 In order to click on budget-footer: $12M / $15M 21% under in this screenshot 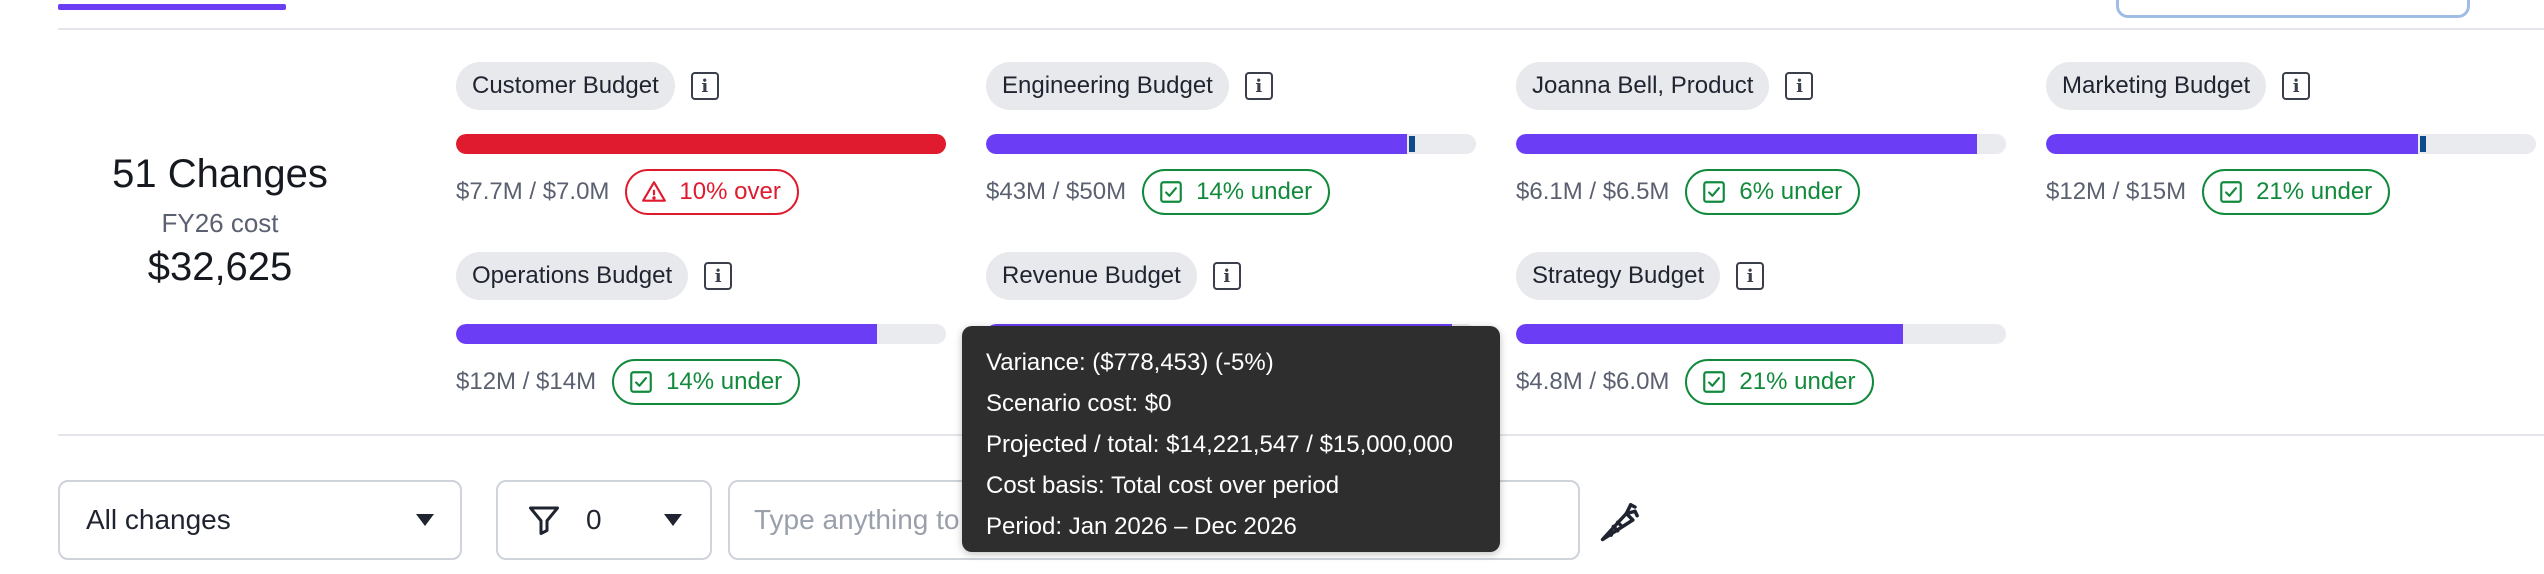, I will do `click(2291, 192)`.